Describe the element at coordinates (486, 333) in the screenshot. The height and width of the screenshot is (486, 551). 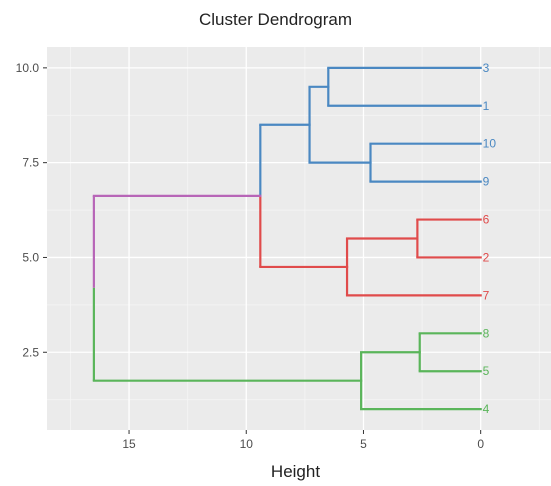
I see `leaf-label: 8` at that location.